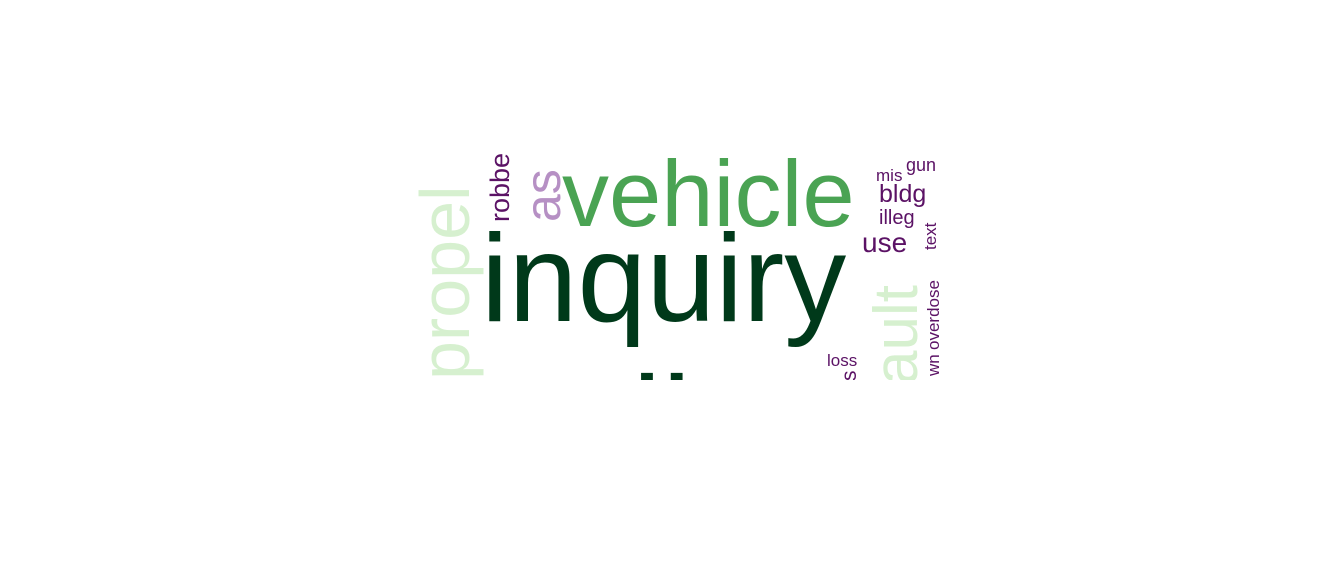 This screenshot has width=1344, height=576. What do you see at coordinates (708, 193) in the screenshot?
I see `word-vehicle: vehicle` at bounding box center [708, 193].